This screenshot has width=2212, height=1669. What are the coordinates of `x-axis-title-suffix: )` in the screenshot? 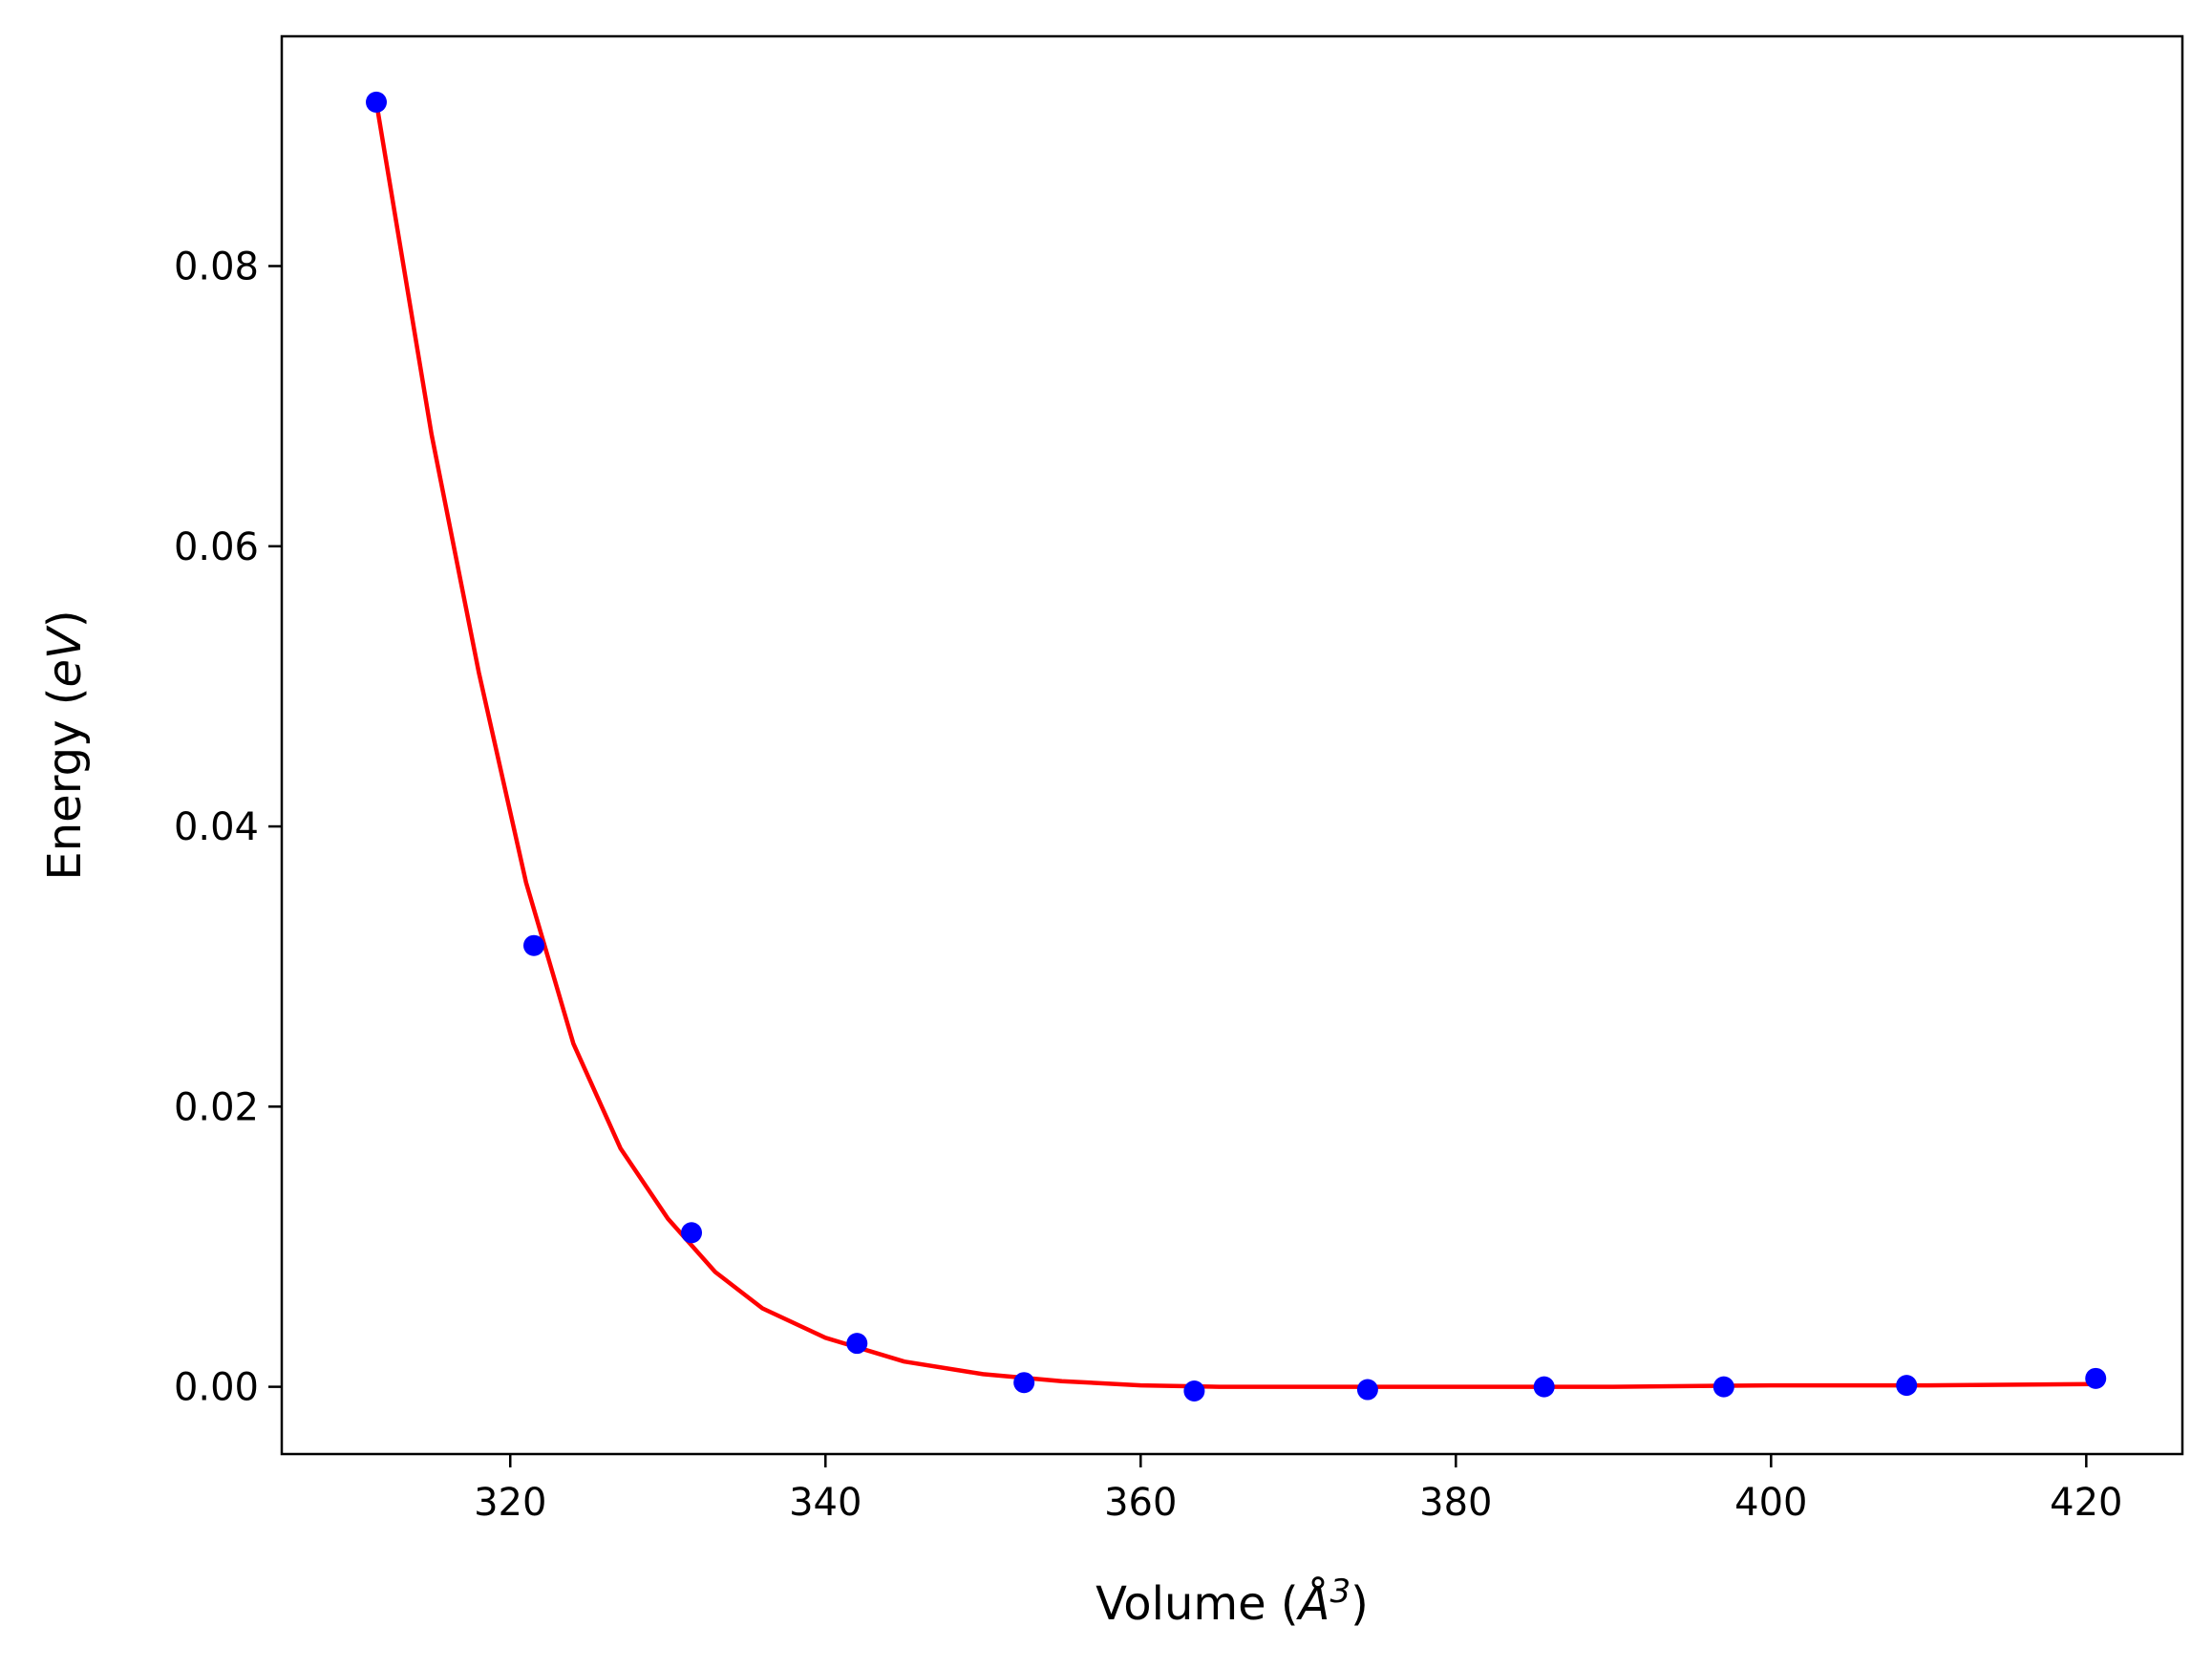 It's located at (1360, 1604).